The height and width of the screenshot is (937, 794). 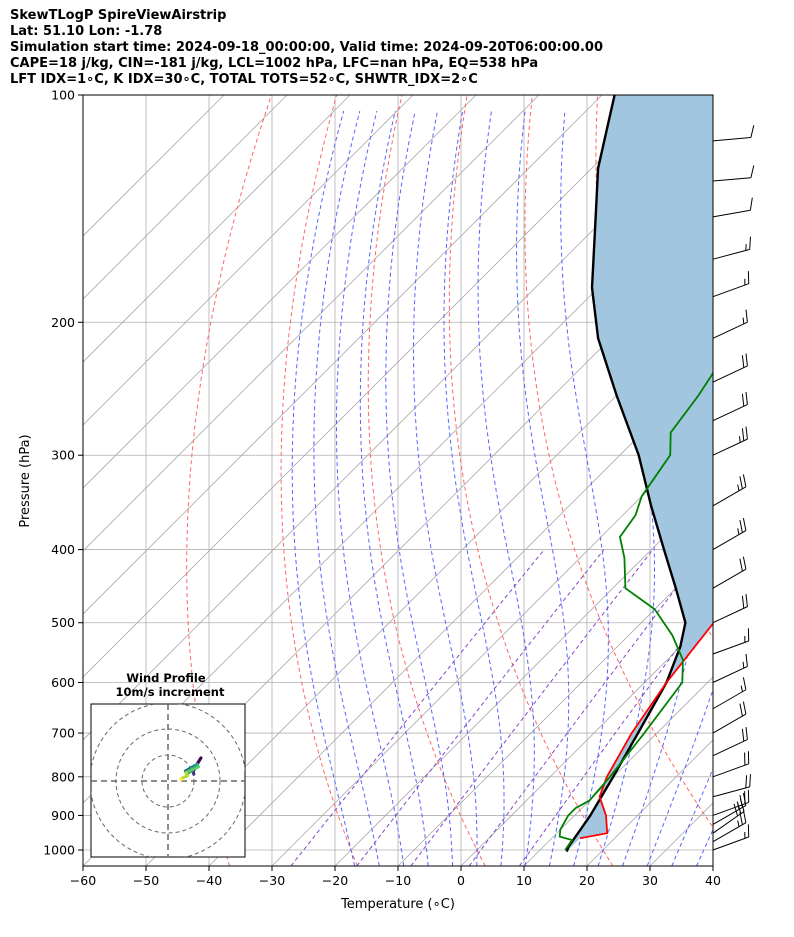 What do you see at coordinates (398, 880) in the screenshot?
I see `x-tick-label: −10` at bounding box center [398, 880].